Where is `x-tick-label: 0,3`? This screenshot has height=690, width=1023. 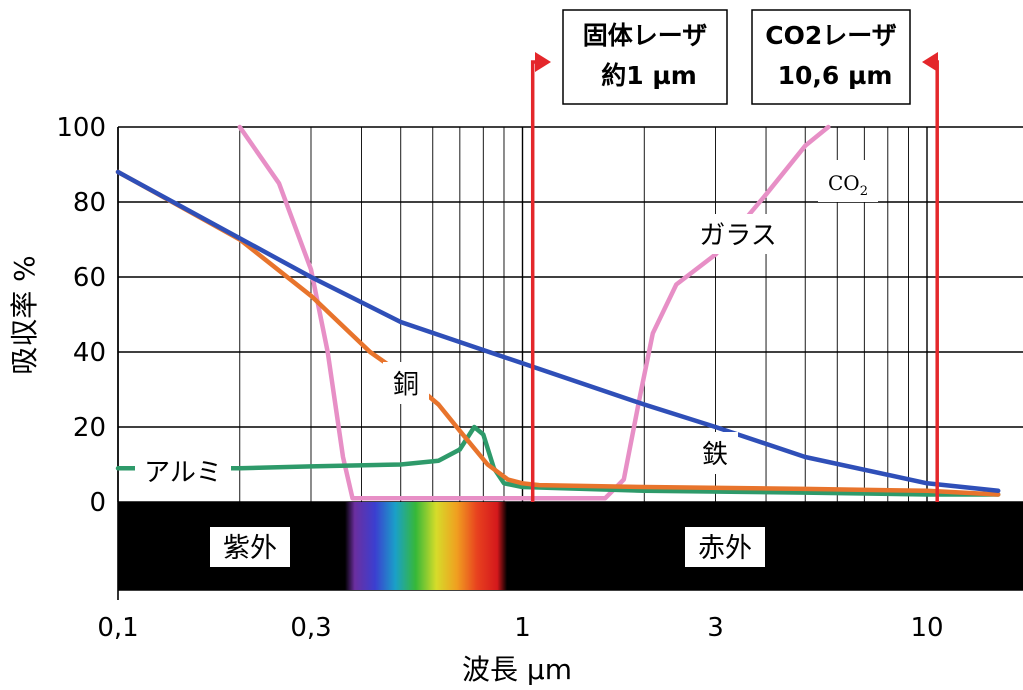 x-tick-label: 0,3 is located at coordinates (310, 628).